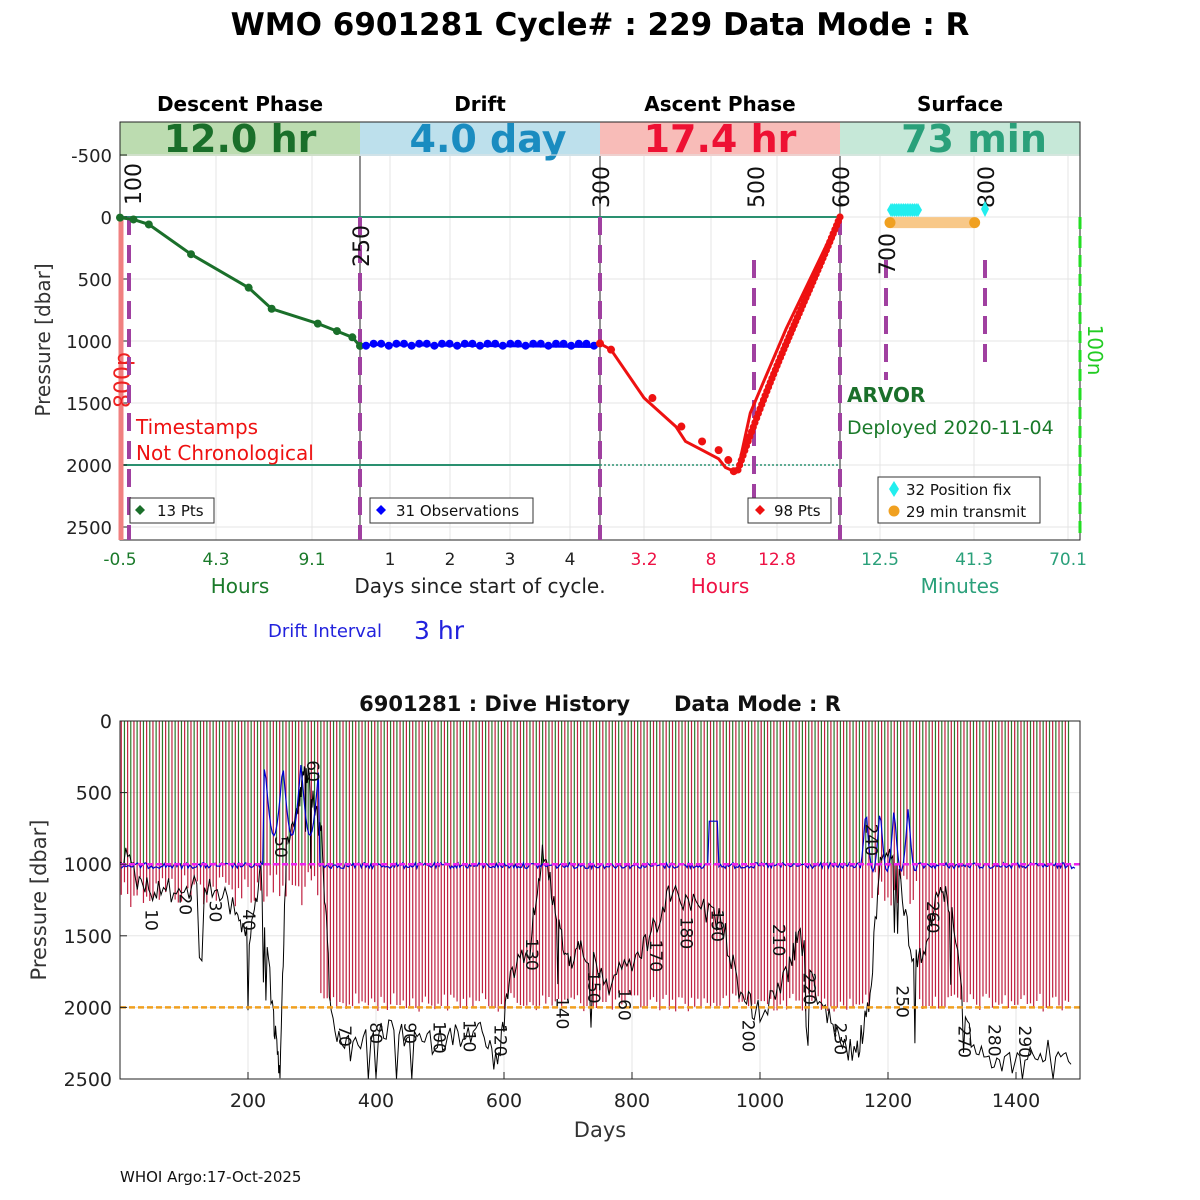  Describe the element at coordinates (890, 223) in the screenshot. I see `transmit-start` at that location.